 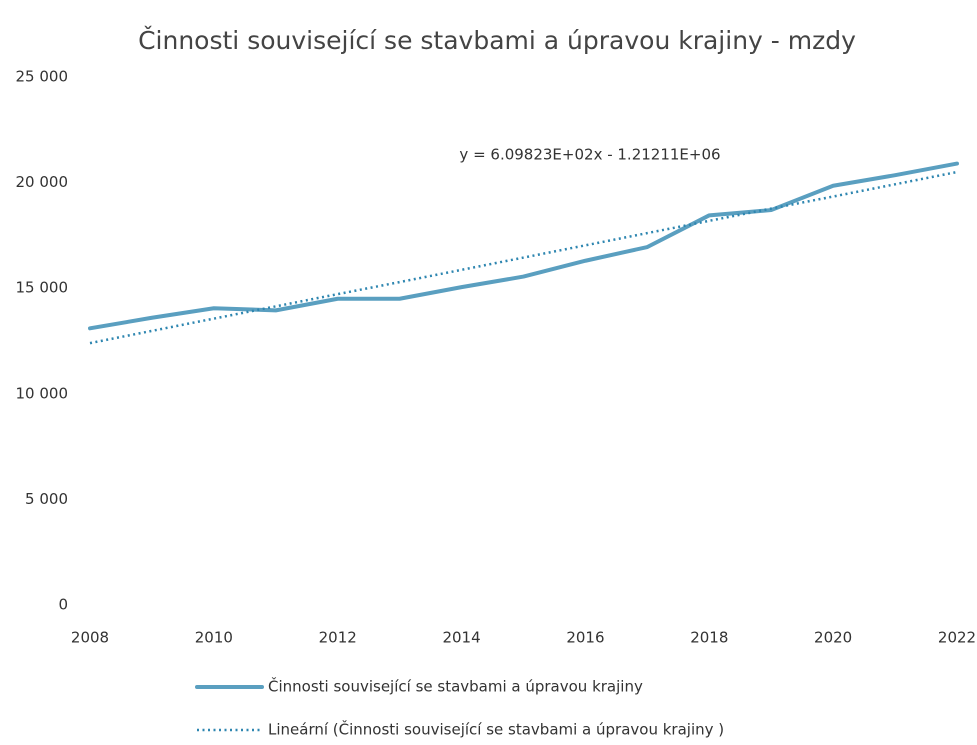 I want to click on y-tick-label: 25 000, so click(x=42, y=77).